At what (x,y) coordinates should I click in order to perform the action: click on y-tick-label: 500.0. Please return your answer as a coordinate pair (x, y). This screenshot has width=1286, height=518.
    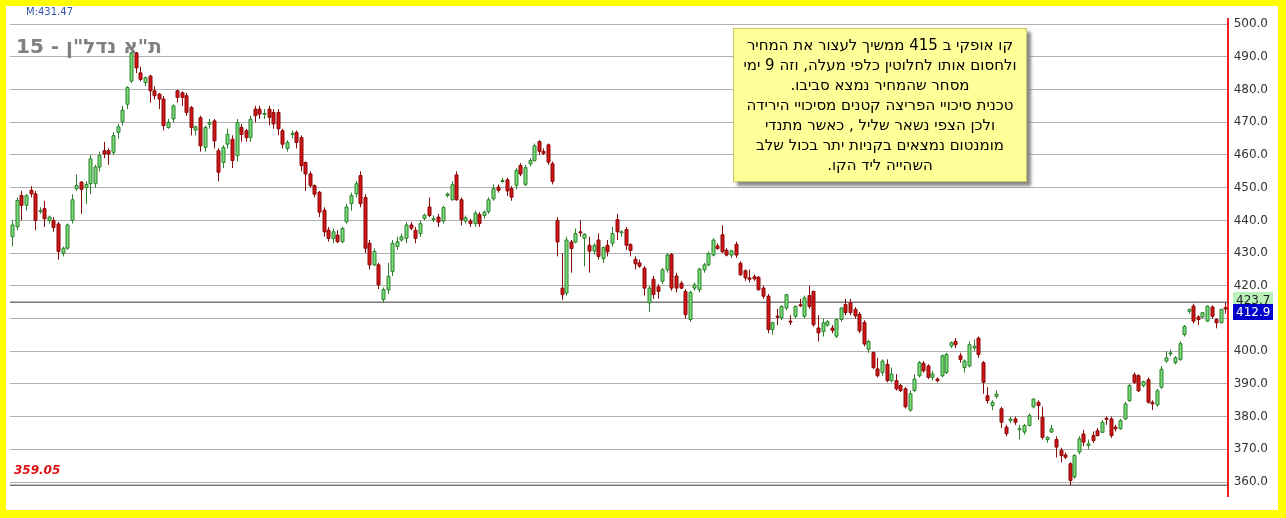
    Looking at the image, I should click on (1251, 23).